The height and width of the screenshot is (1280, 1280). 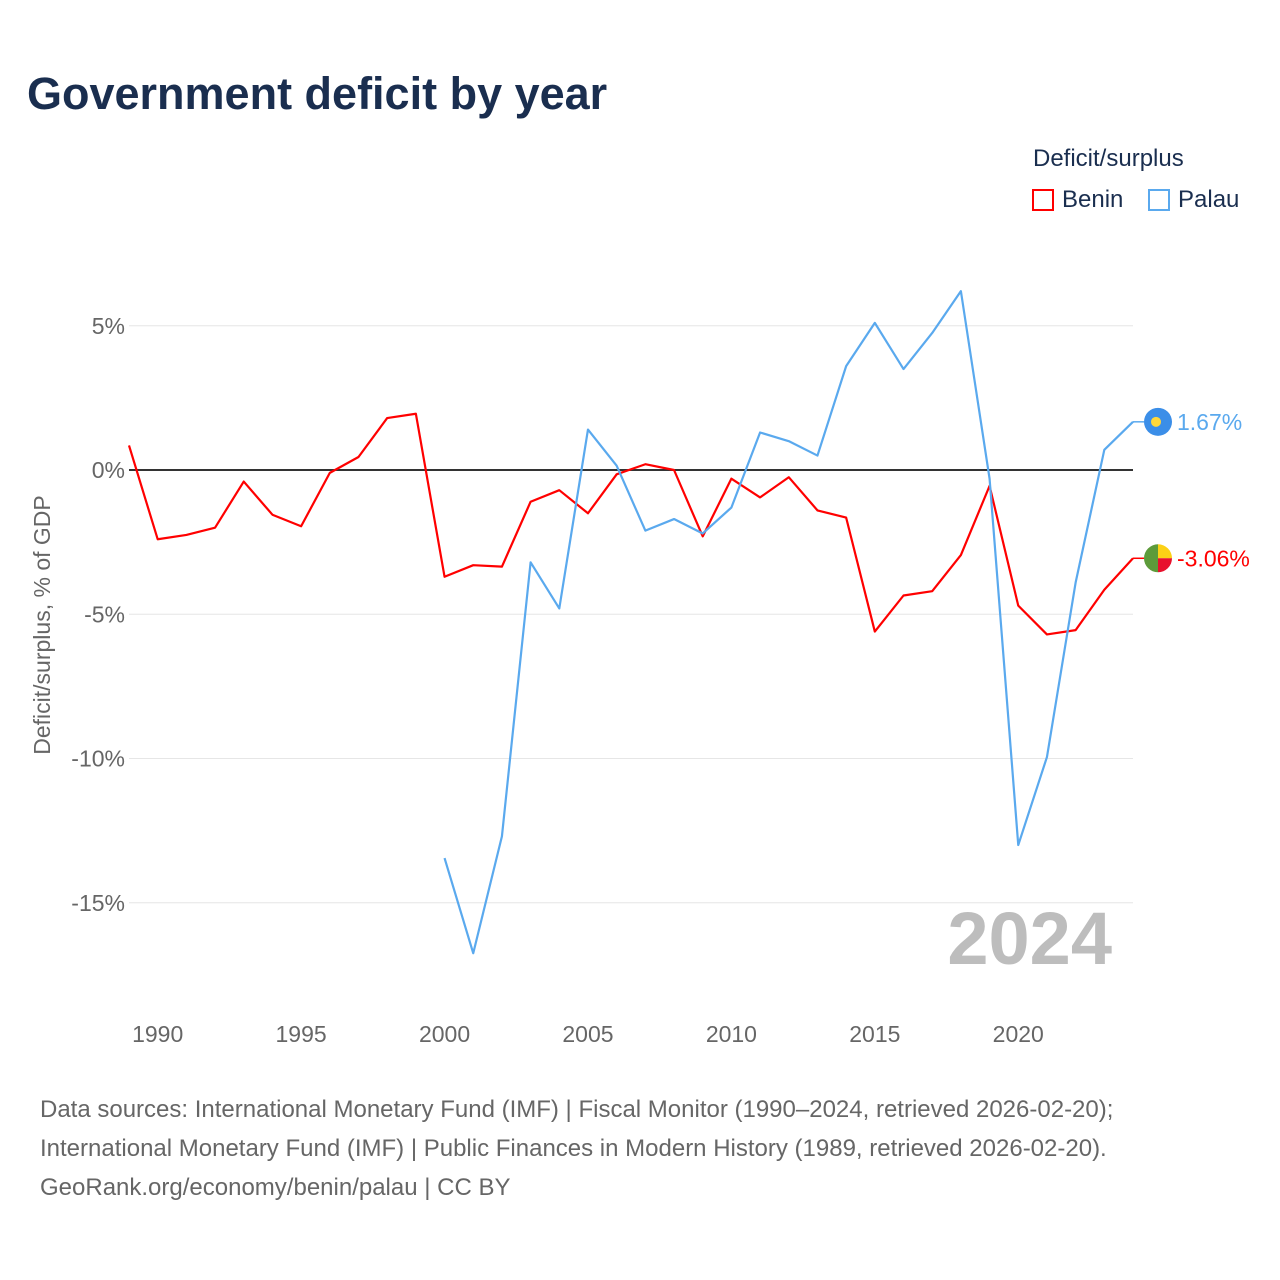 I want to click on legend-item-benin: Benin, so click(x=1077, y=200).